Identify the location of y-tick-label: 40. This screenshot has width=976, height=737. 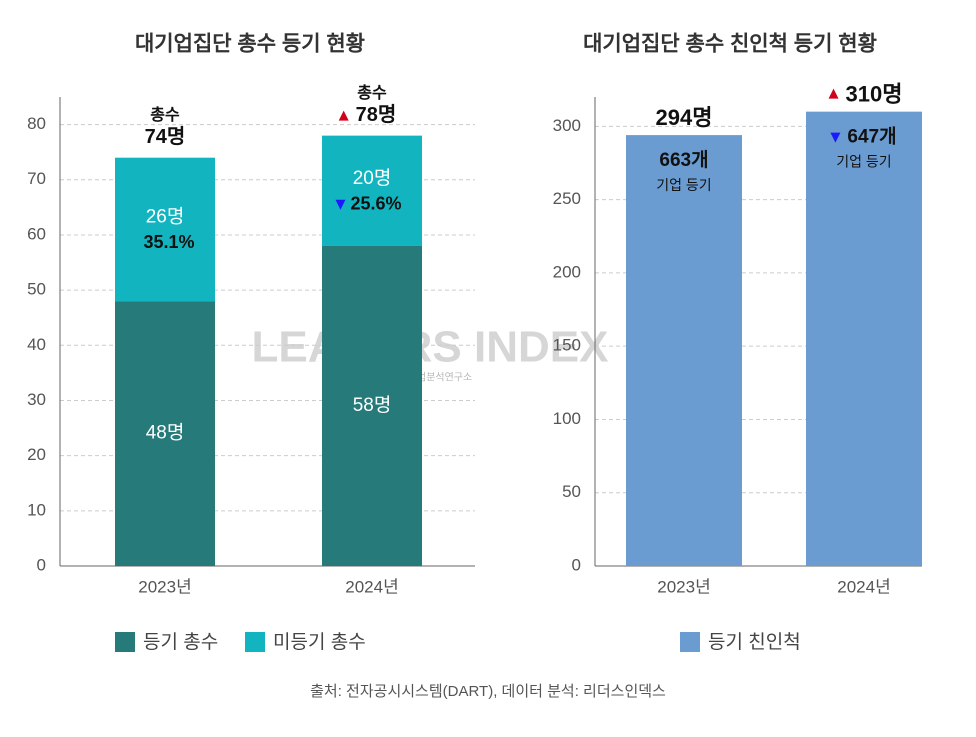
(36, 344).